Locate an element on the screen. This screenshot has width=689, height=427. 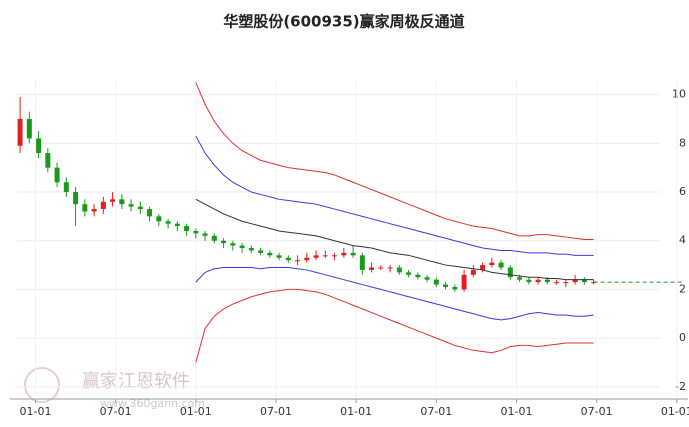
watermark-logo is located at coordinates (42, 385).